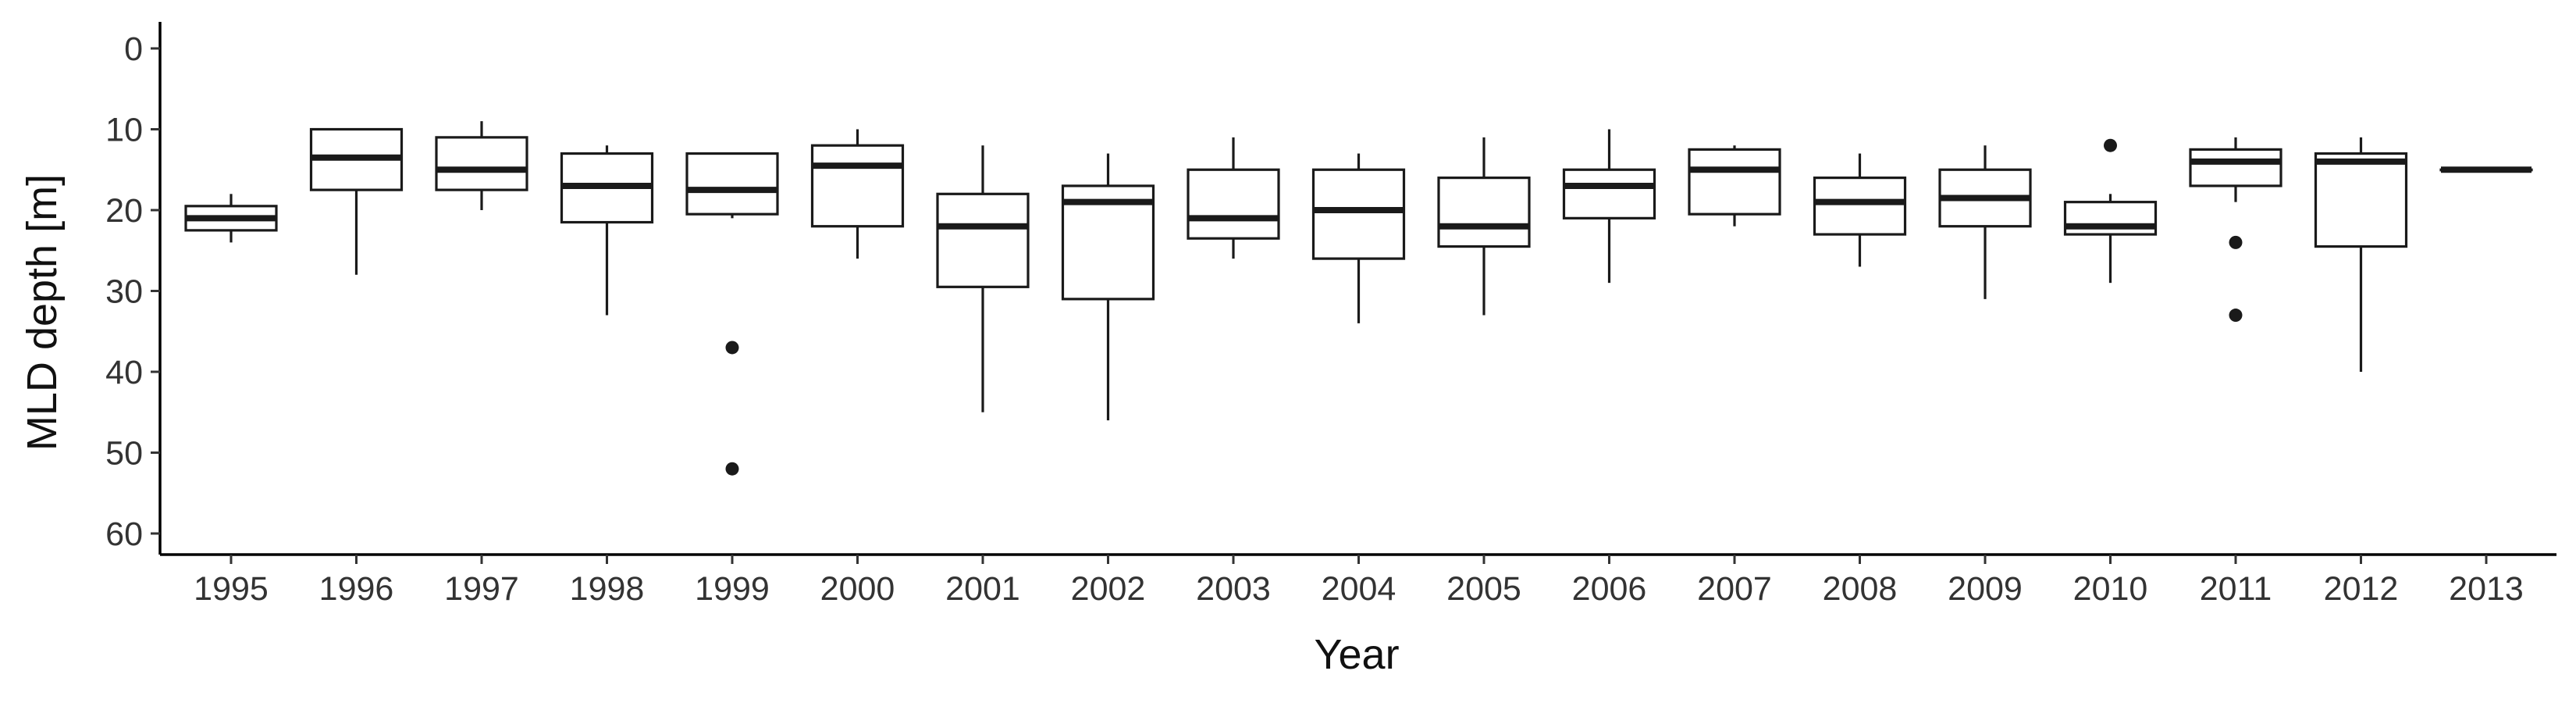 The width and height of the screenshot is (2576, 703). I want to click on y-axis: 0 10 20 30 40 50 60, so click(133, 288).